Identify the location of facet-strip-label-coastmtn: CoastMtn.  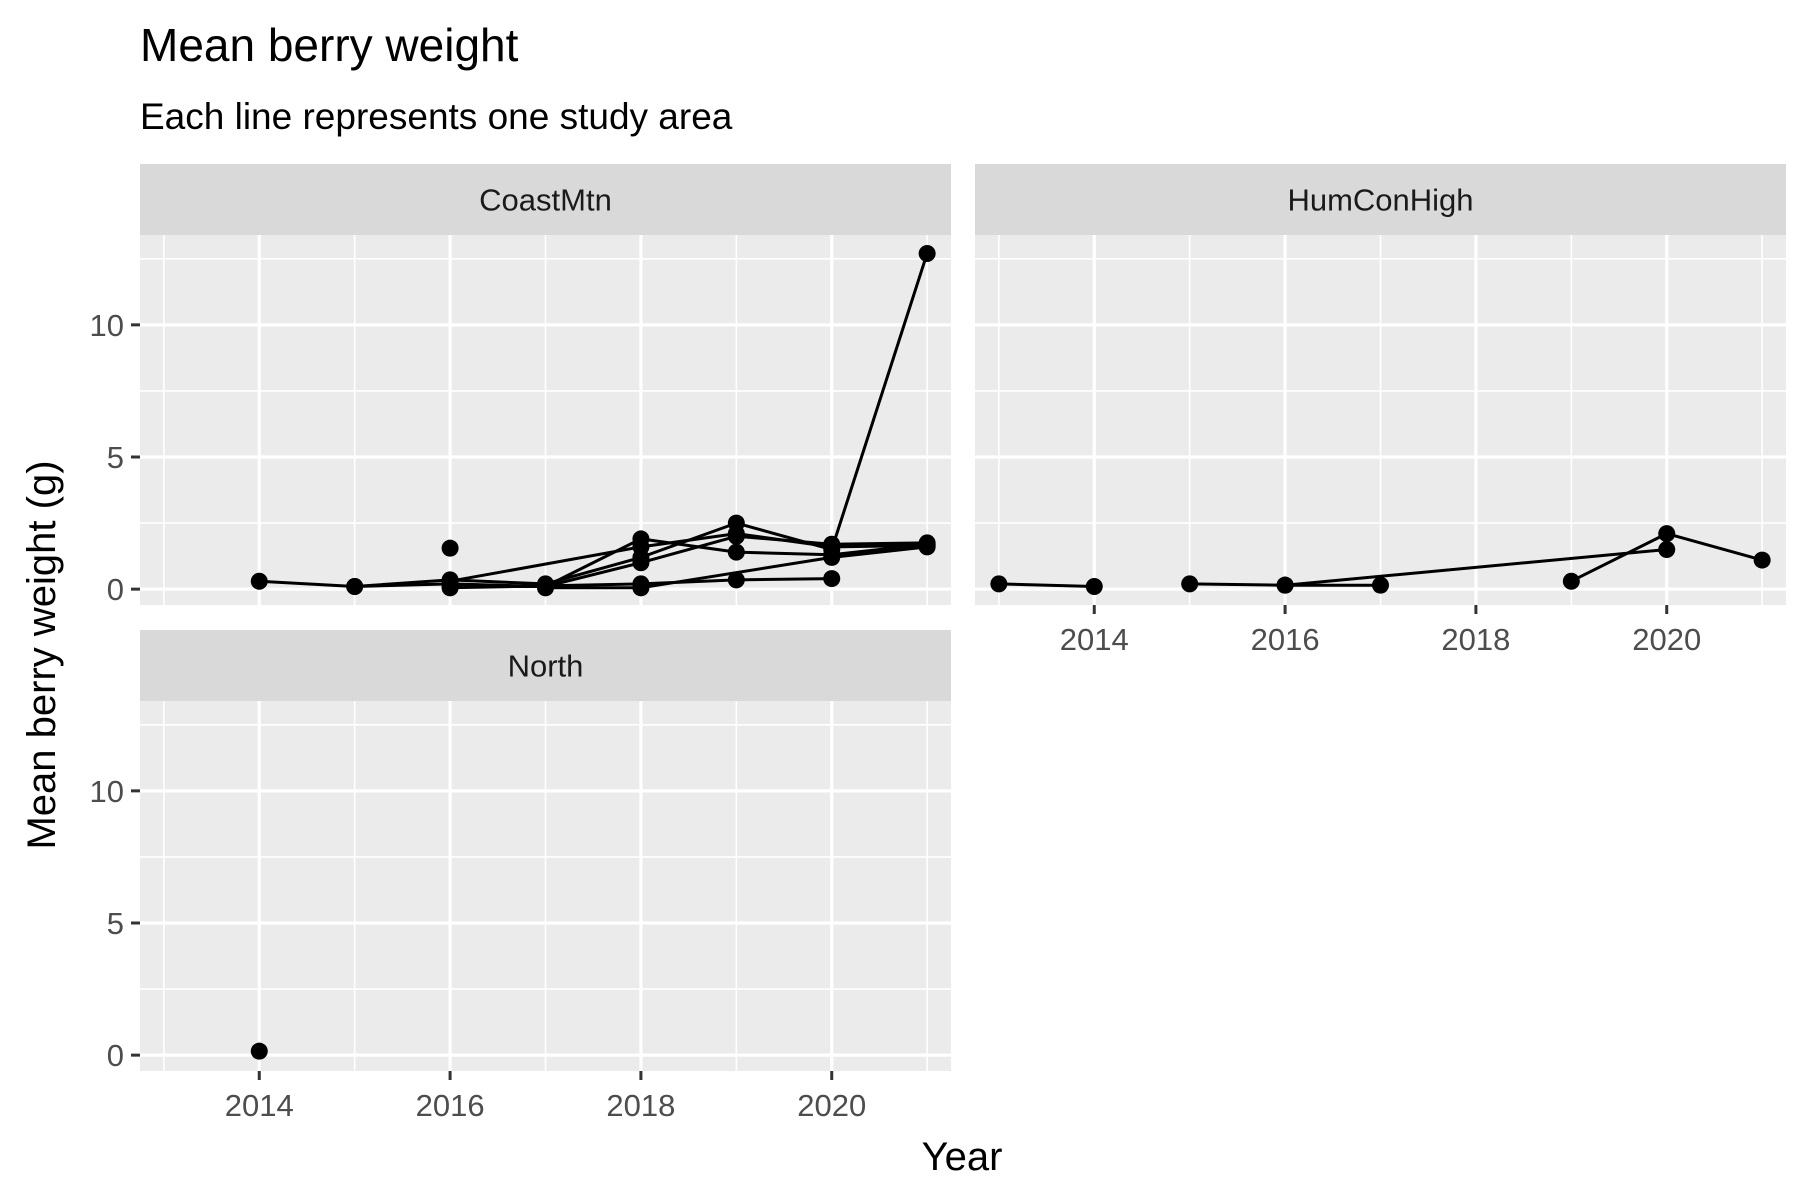
(545, 200).